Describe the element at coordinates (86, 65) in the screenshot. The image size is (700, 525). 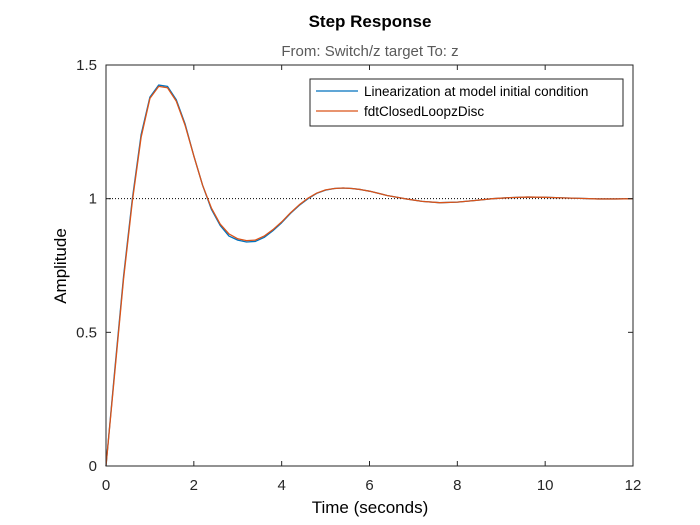
I see `y-tick-label: 1.5` at that location.